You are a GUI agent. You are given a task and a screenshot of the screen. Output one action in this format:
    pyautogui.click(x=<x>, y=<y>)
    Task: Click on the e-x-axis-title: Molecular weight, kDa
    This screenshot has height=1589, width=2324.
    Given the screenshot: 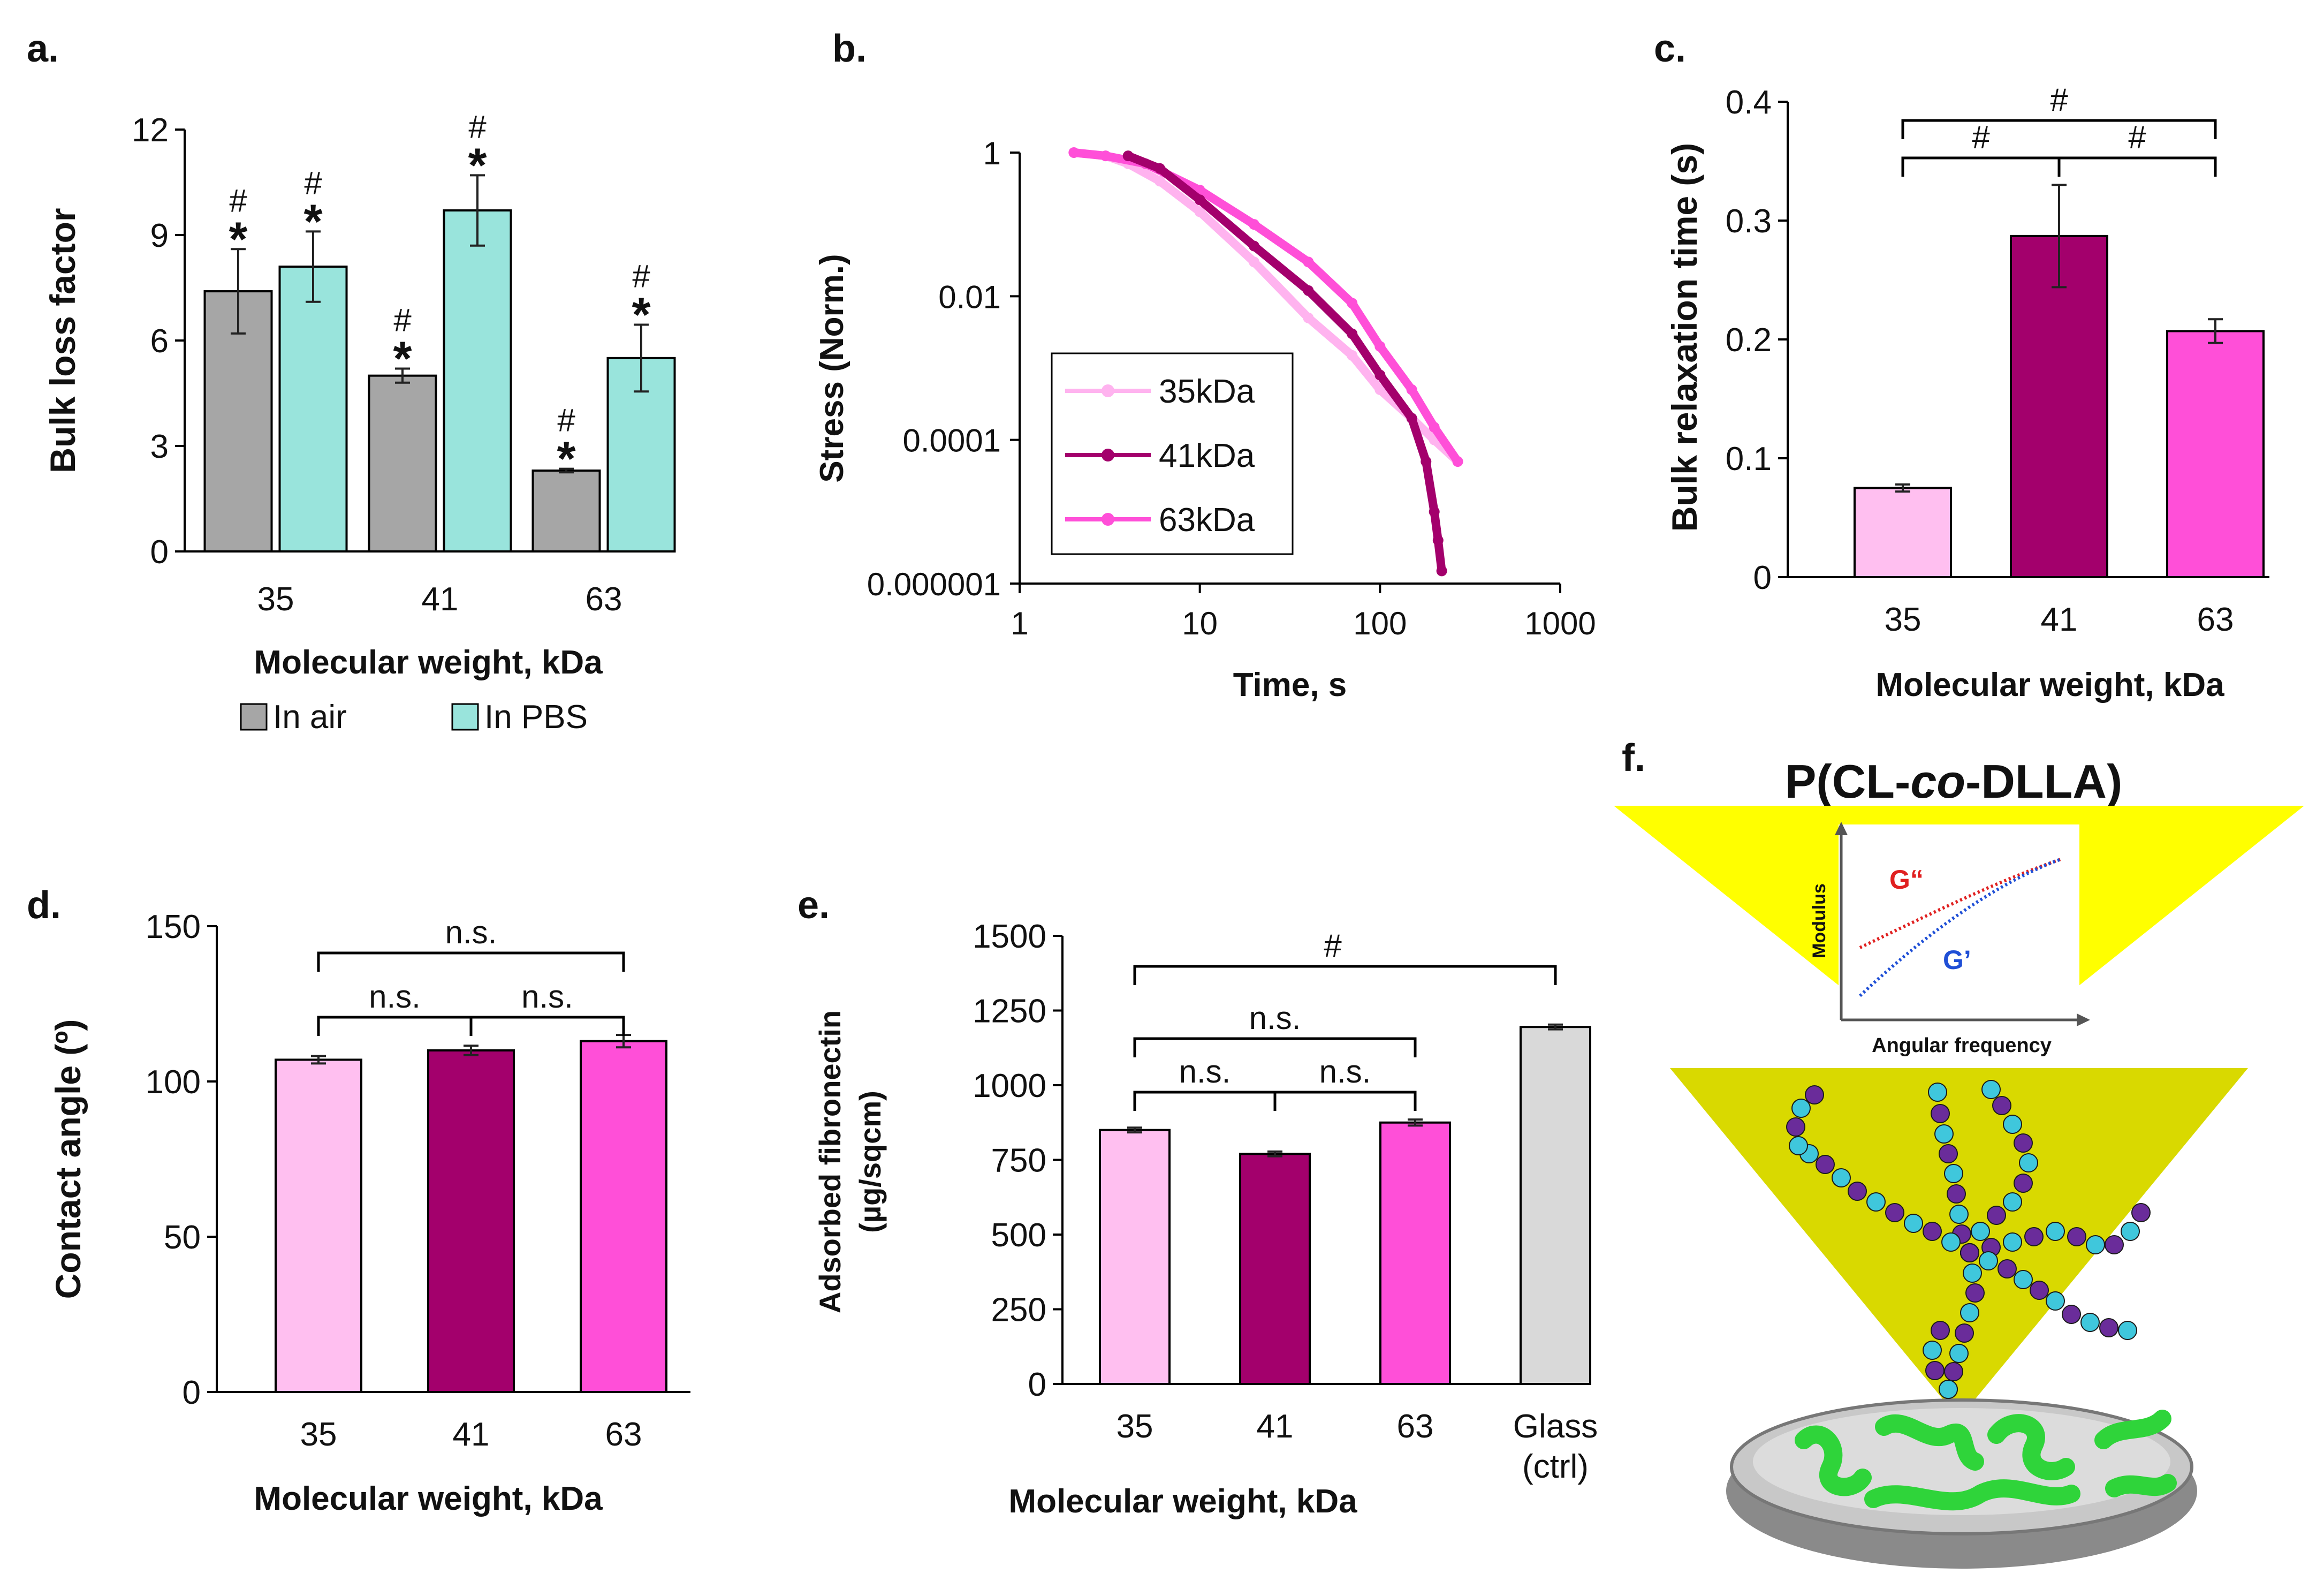 What is the action you would take?
    pyautogui.click(x=1182, y=1501)
    